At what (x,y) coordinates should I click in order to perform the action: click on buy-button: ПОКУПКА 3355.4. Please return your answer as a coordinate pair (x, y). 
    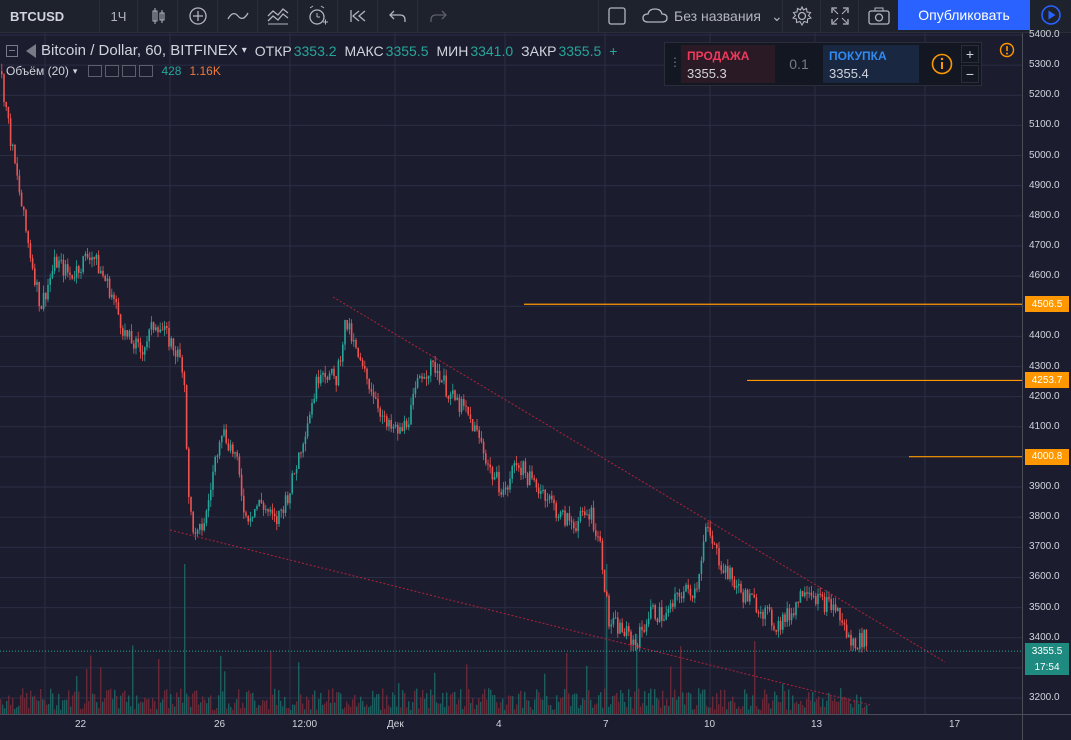
    Looking at the image, I should click on (871, 64).